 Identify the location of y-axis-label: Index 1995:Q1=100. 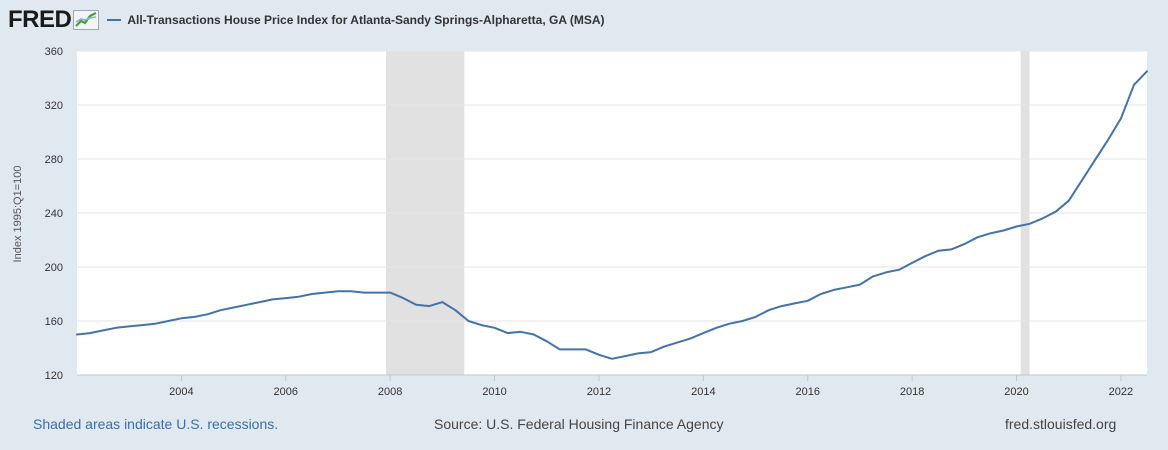
(18, 214).